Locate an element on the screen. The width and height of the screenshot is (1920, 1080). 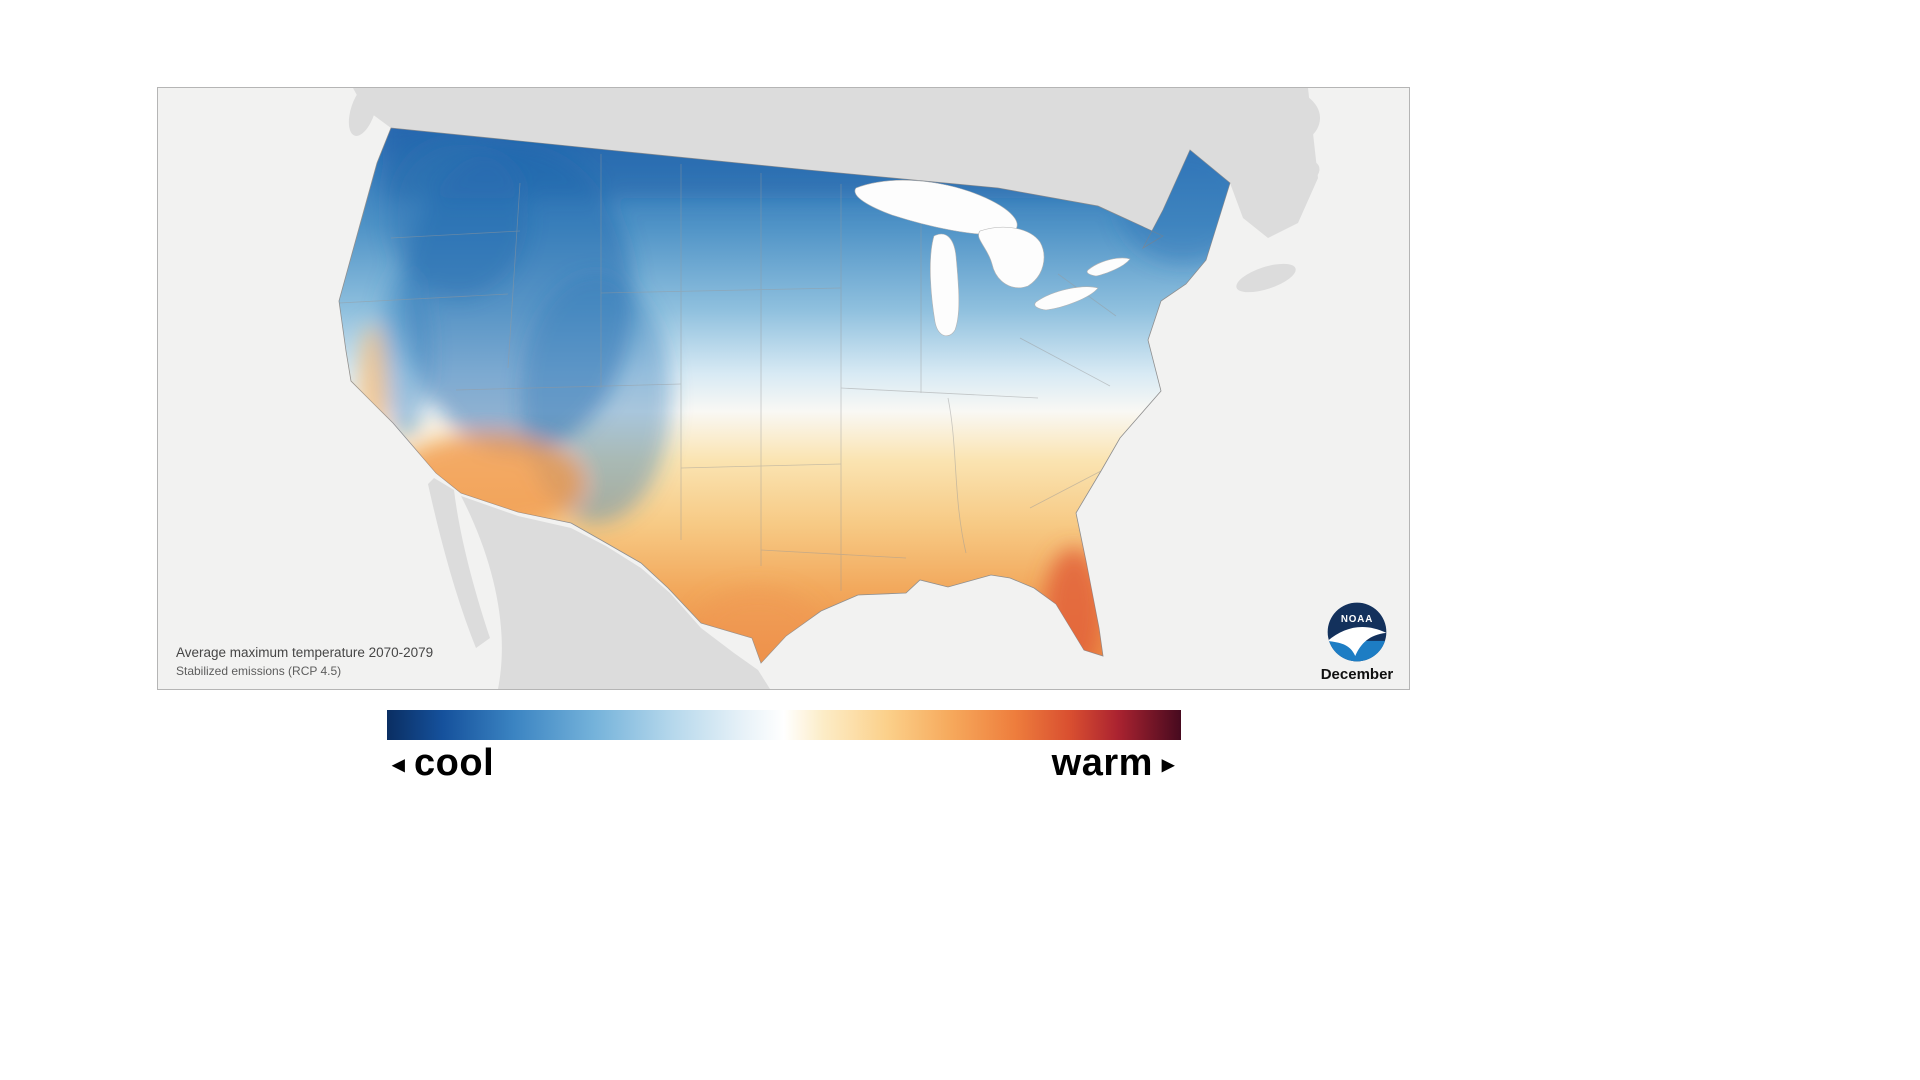
lake-ontario is located at coordinates (1108, 267).